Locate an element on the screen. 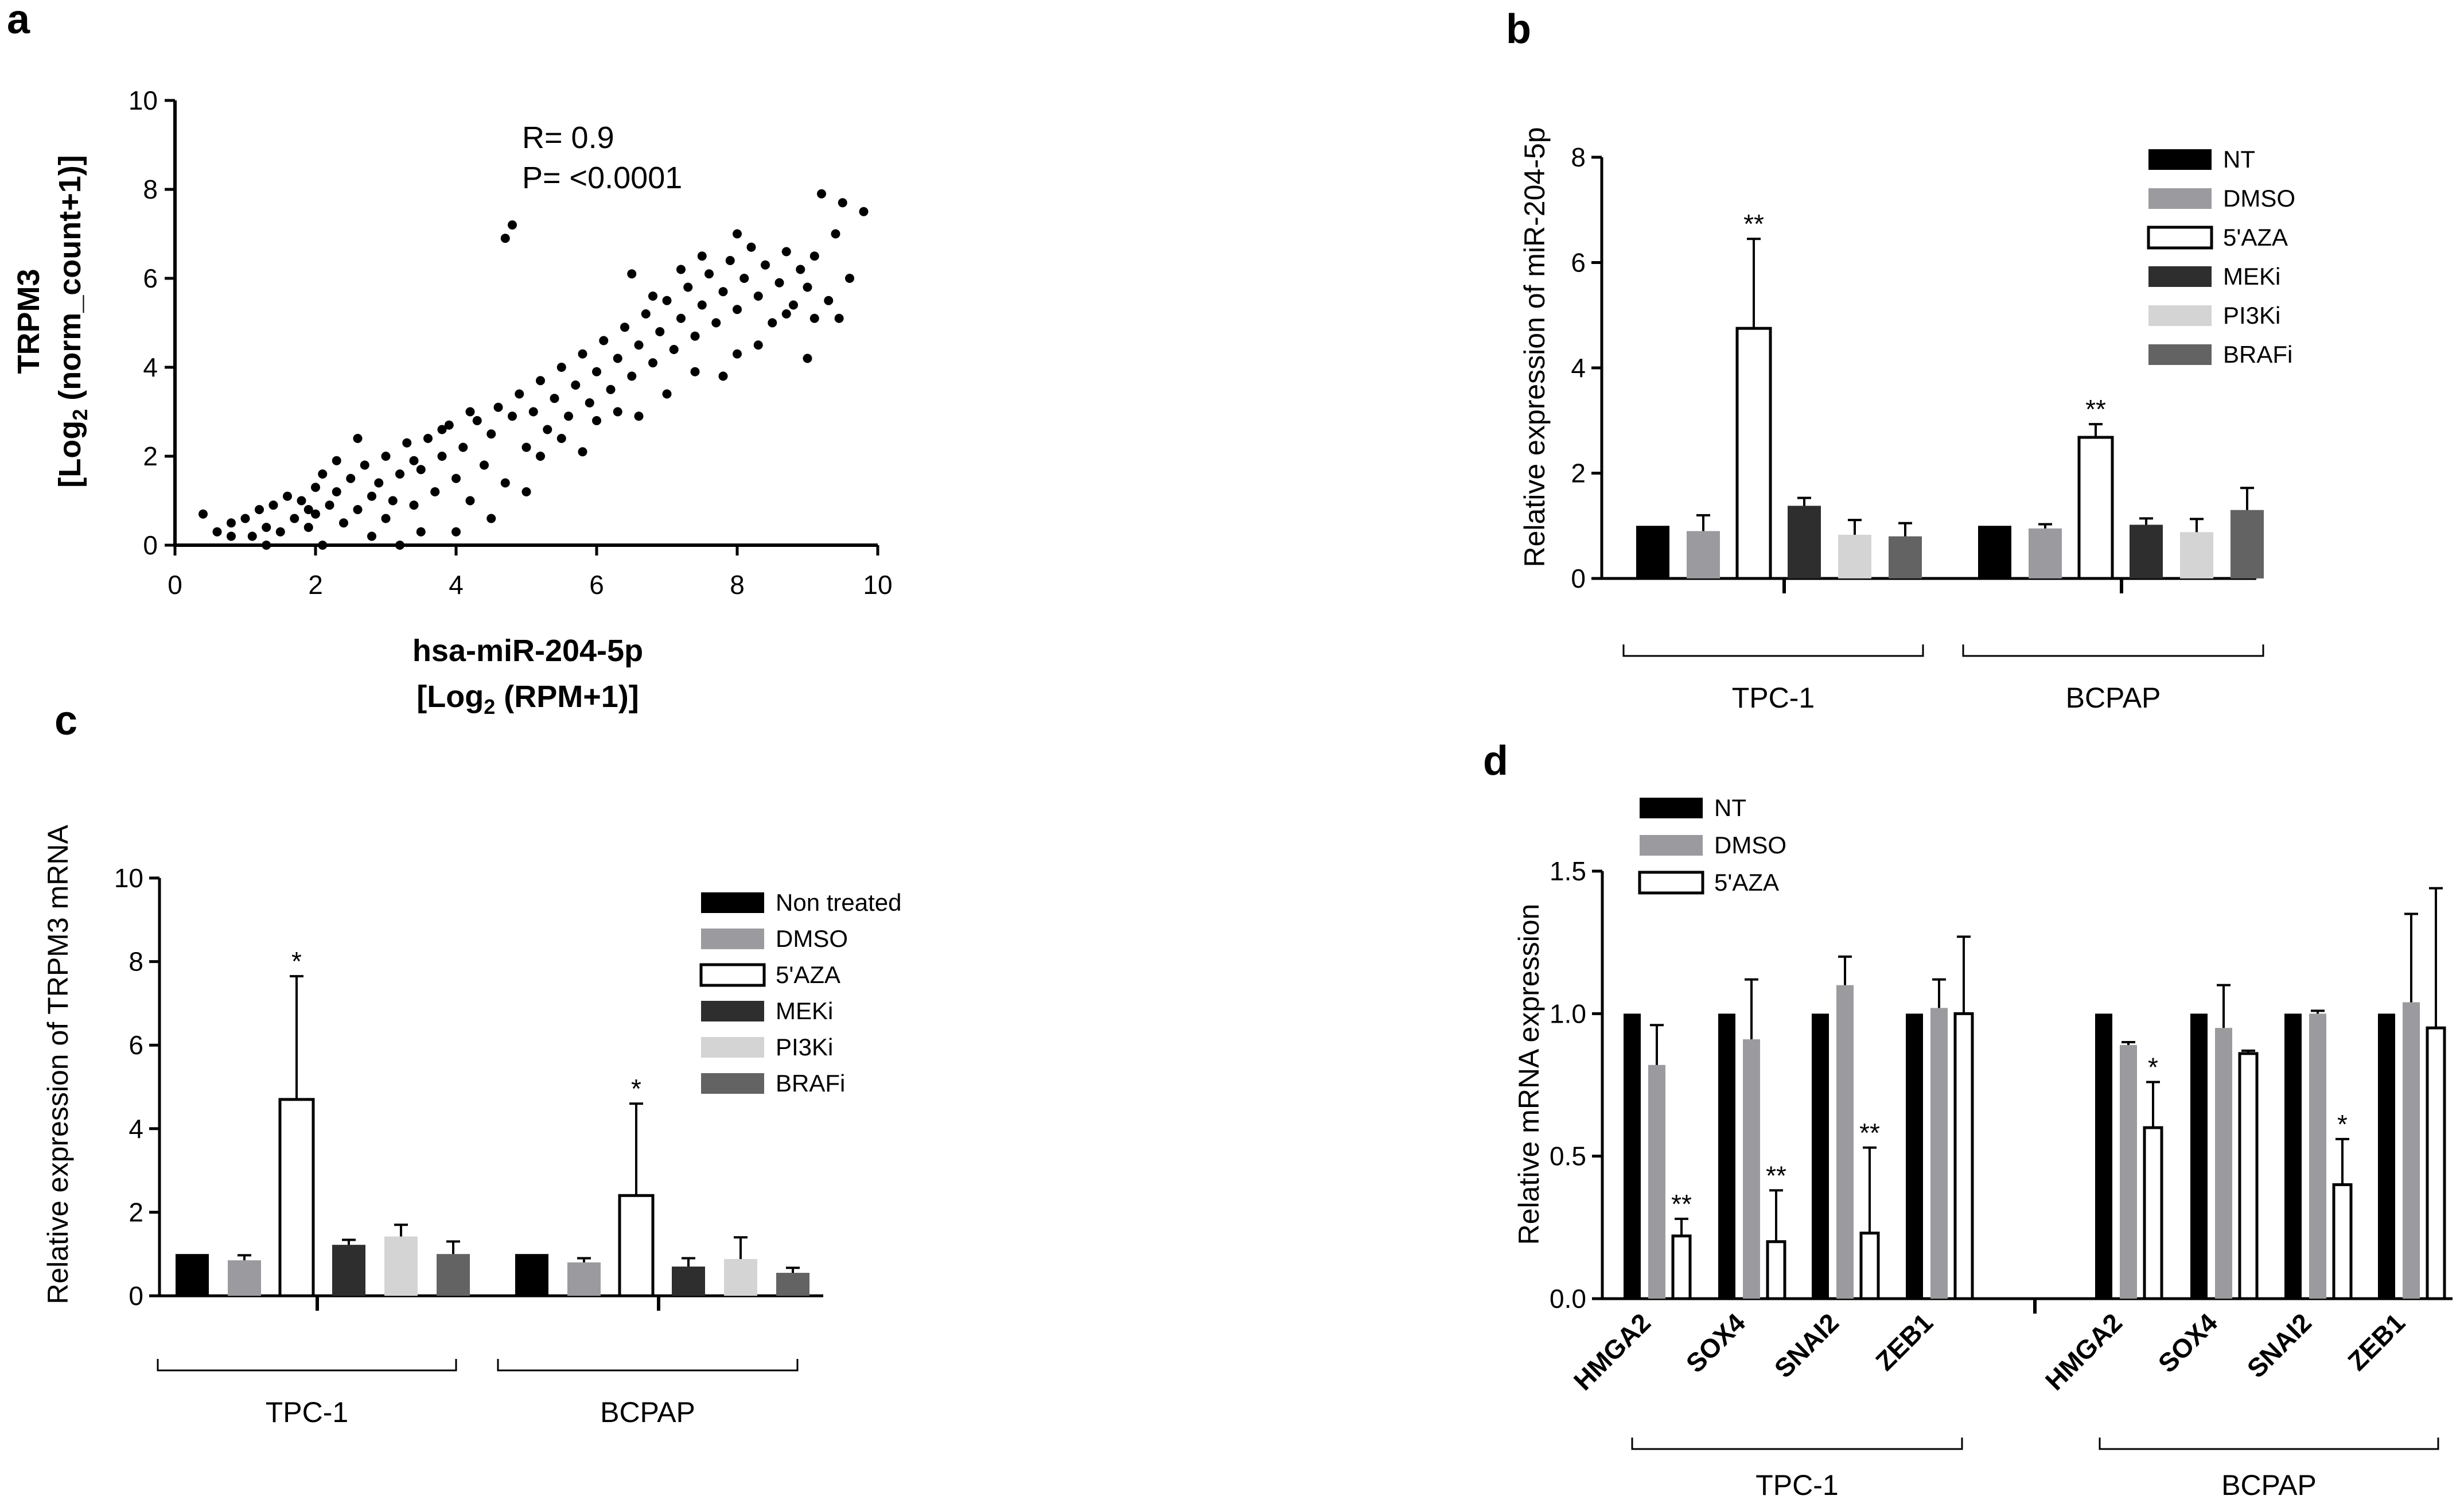  a-p-value: P= <0.0001 is located at coordinates (602, 178).